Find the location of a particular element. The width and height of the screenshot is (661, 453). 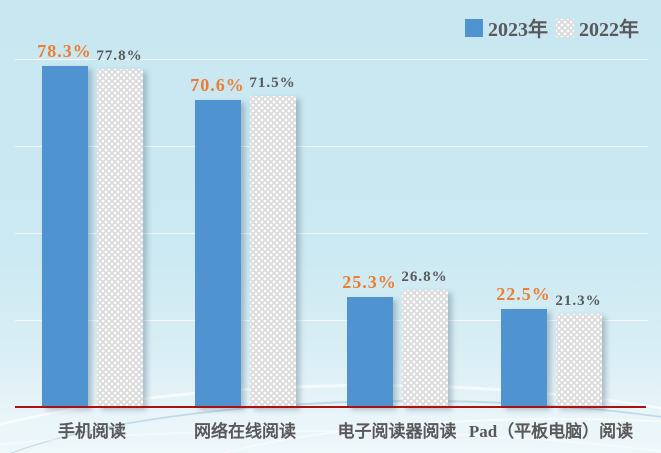

category-label-手机阅读: 手机阅读 is located at coordinates (92, 431).